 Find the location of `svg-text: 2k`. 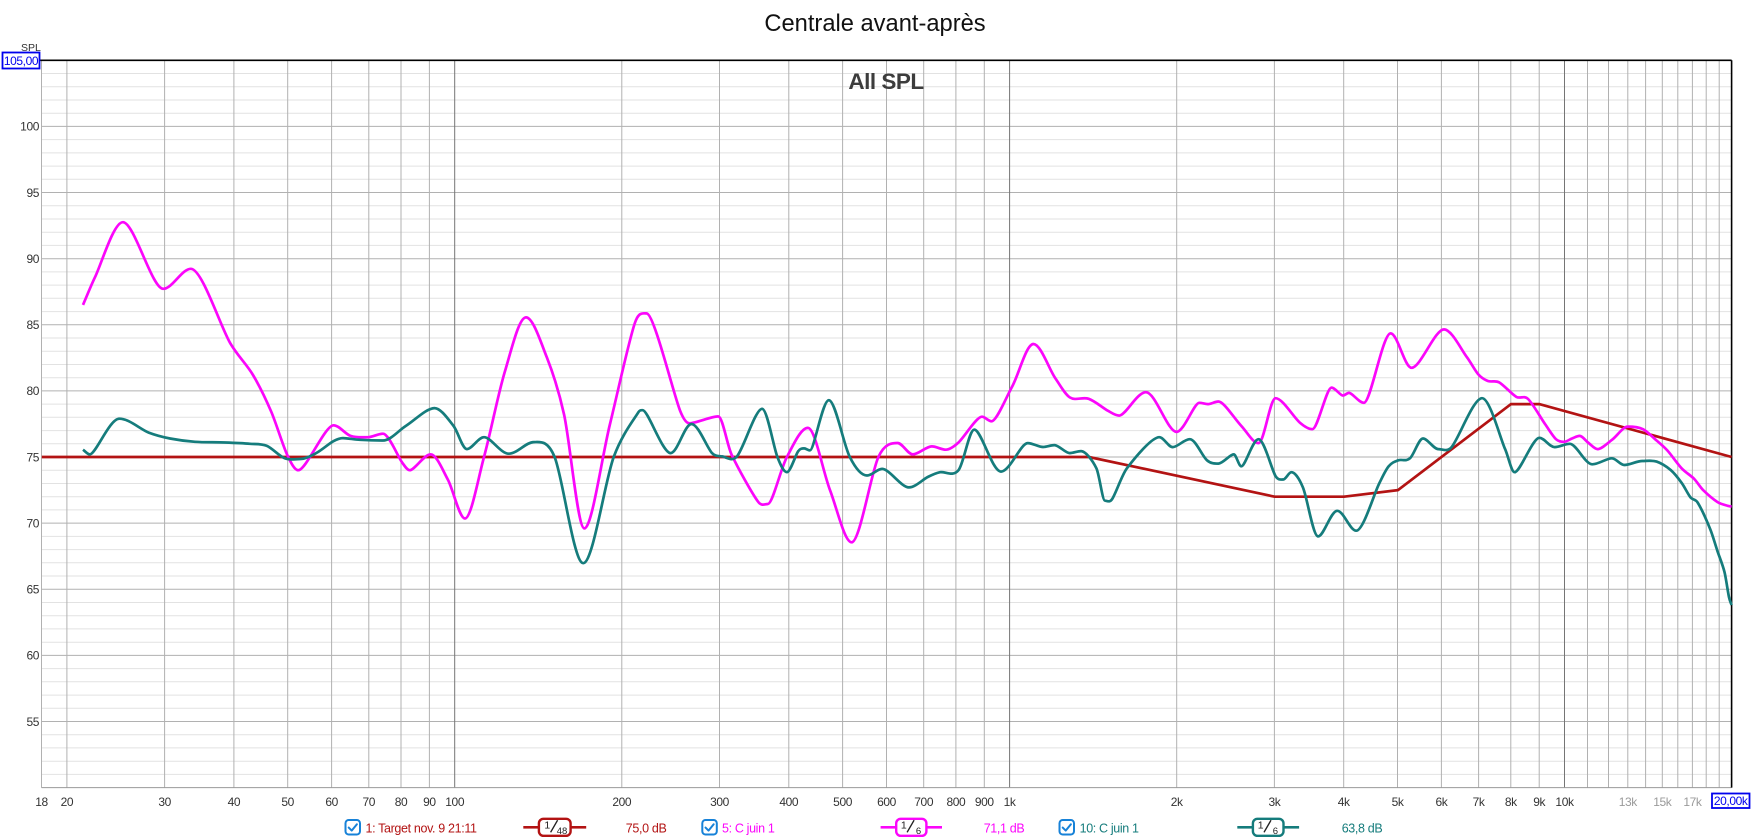

svg-text: 2k is located at coordinates (1177, 802).